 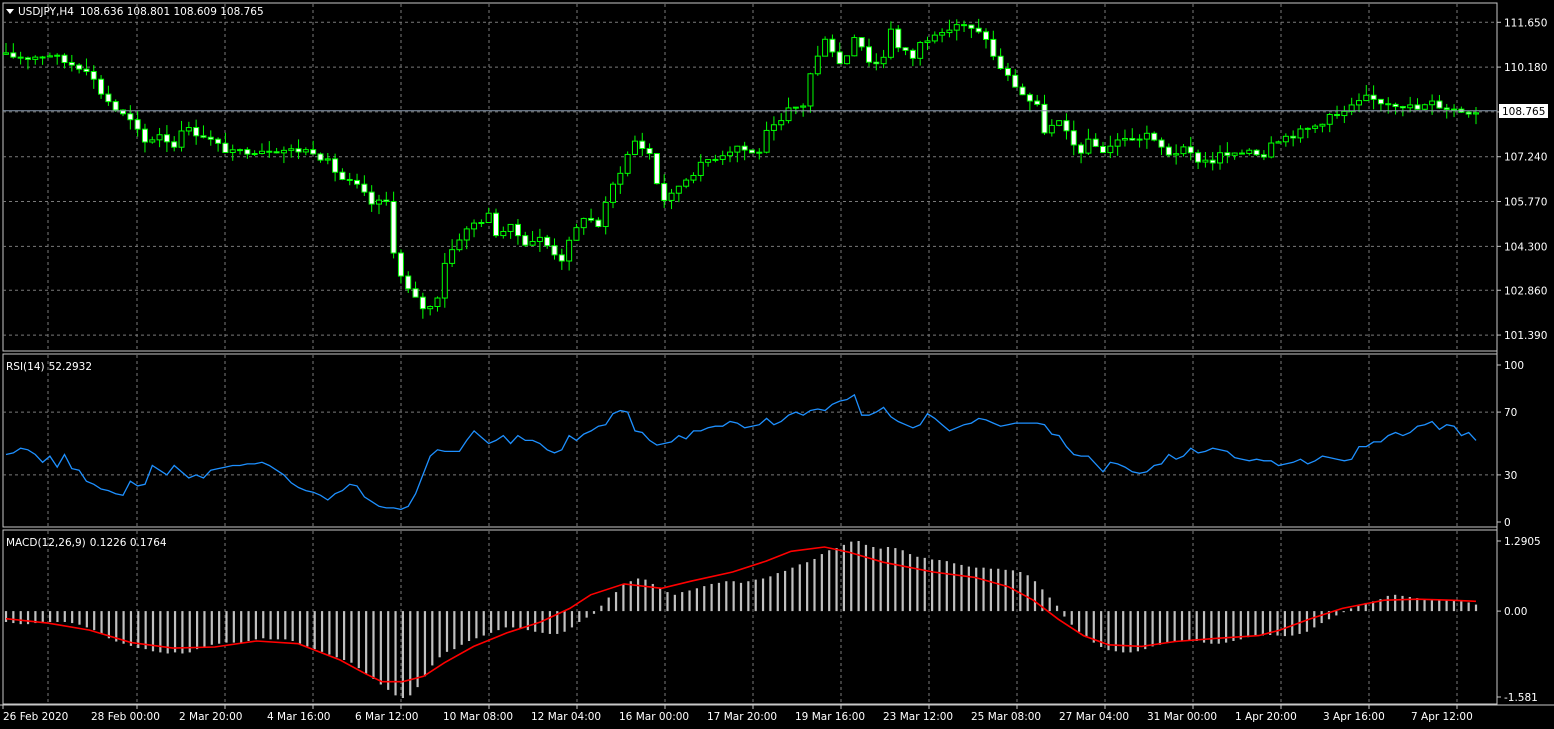 What do you see at coordinates (125, 717) in the screenshot?
I see `time-tick-label: 28 Feb 00:00` at bounding box center [125, 717].